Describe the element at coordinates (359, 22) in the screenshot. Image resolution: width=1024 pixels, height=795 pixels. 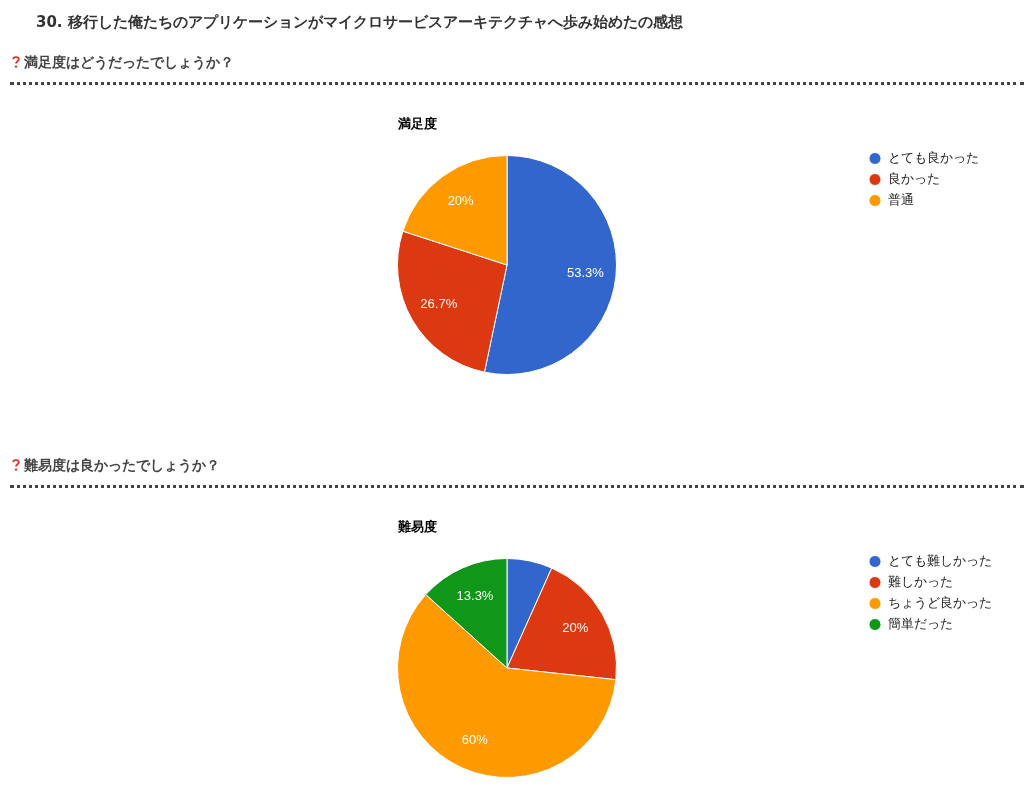
I see `text: 30. 移行した俺たちのアプリケーションがマイクロサービスアーキテクチャへ歩み始めたの感想` at that location.